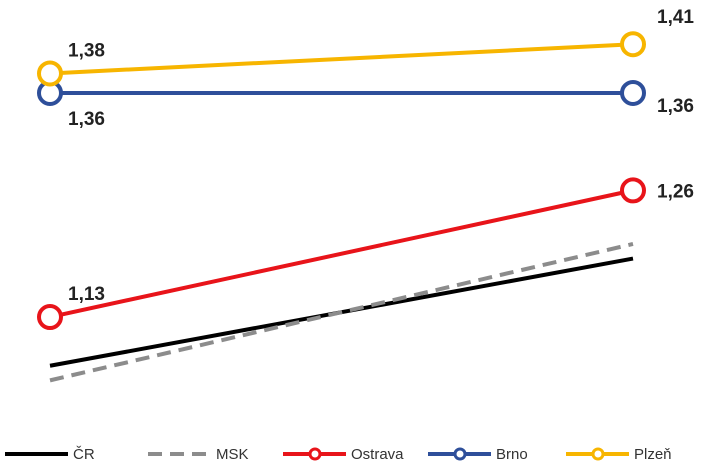 The height and width of the screenshot is (464, 708). I want to click on legend: ČR MSK Ostrava Brno Plzeň, so click(338, 454).